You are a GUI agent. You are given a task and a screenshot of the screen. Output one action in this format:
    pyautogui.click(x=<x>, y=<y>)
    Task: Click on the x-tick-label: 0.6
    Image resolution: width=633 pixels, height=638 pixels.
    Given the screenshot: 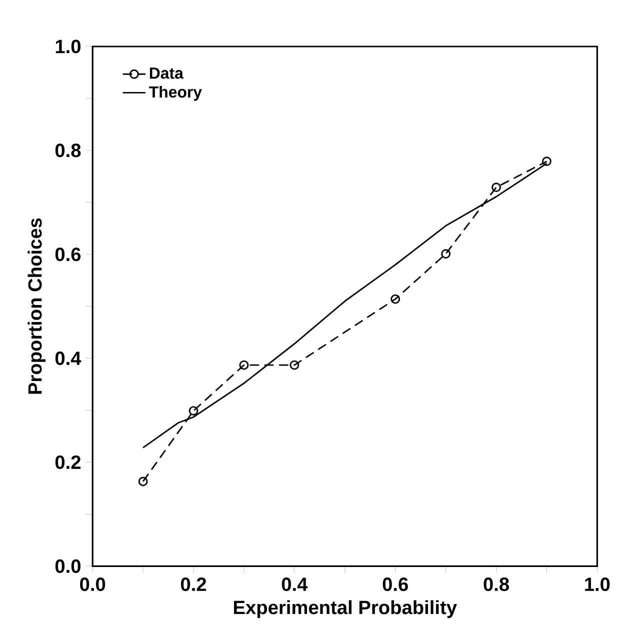 What is the action you would take?
    pyautogui.click(x=395, y=585)
    